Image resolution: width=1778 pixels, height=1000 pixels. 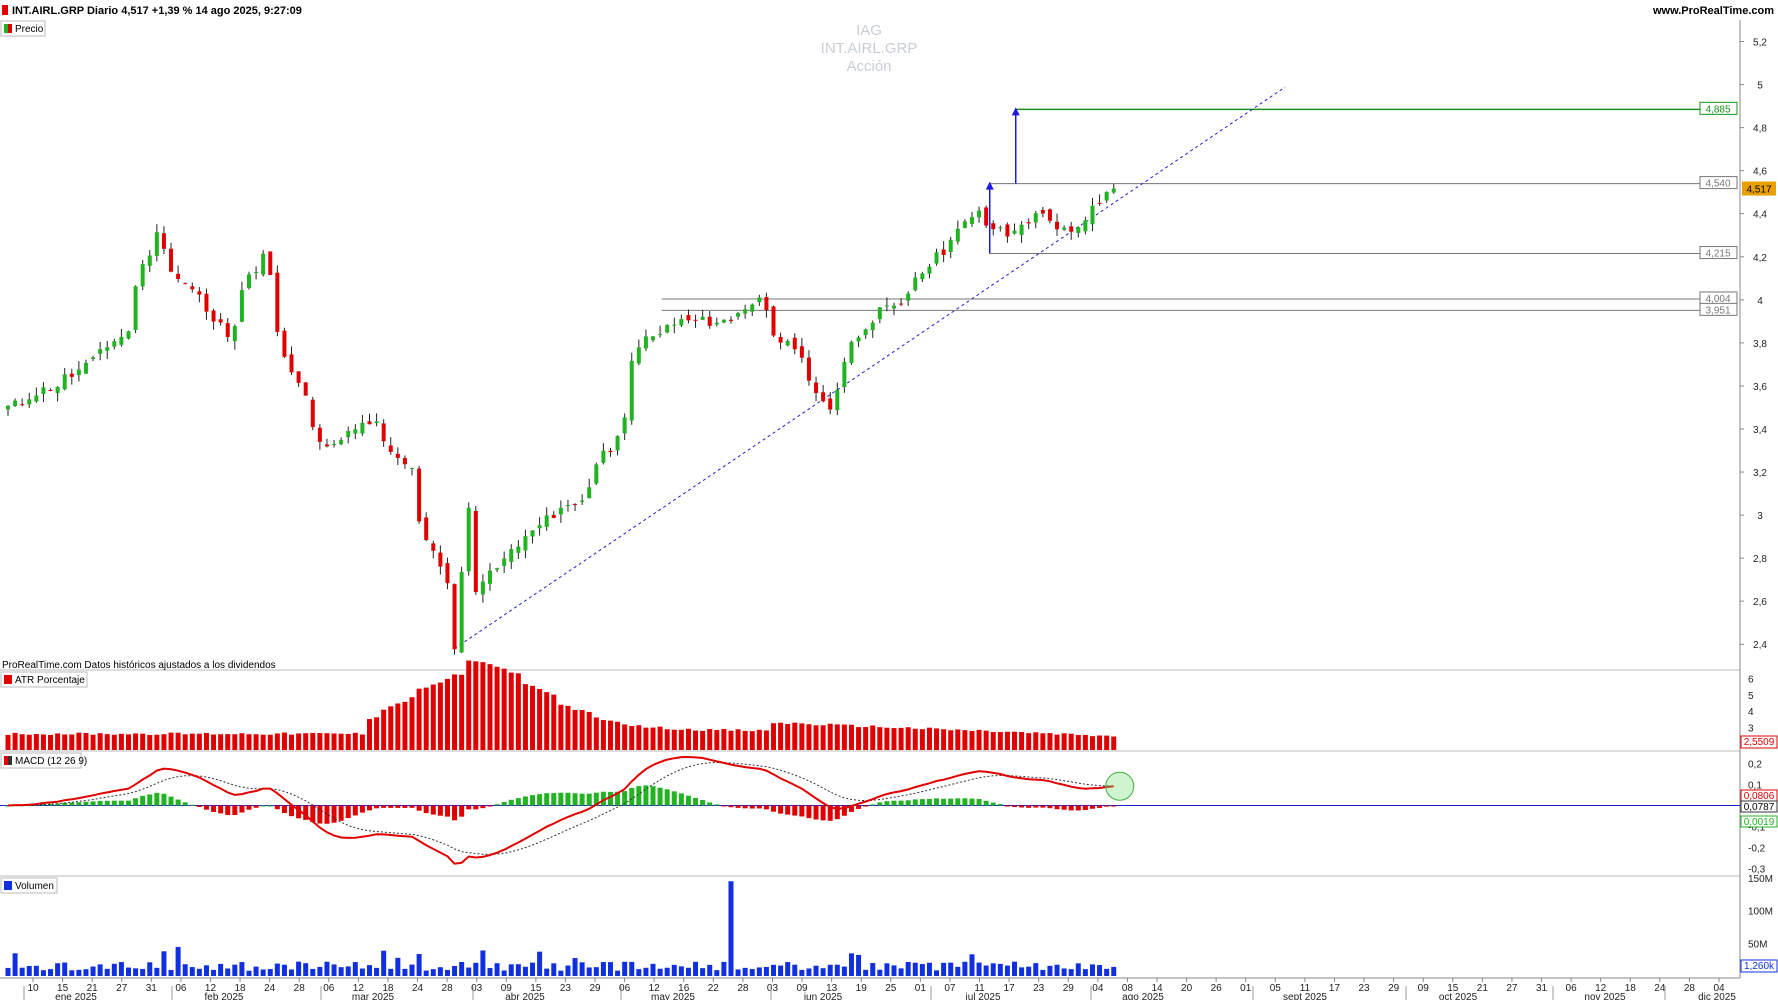 I want to click on site-link: www.ProRealTime.com, so click(x=1713, y=11).